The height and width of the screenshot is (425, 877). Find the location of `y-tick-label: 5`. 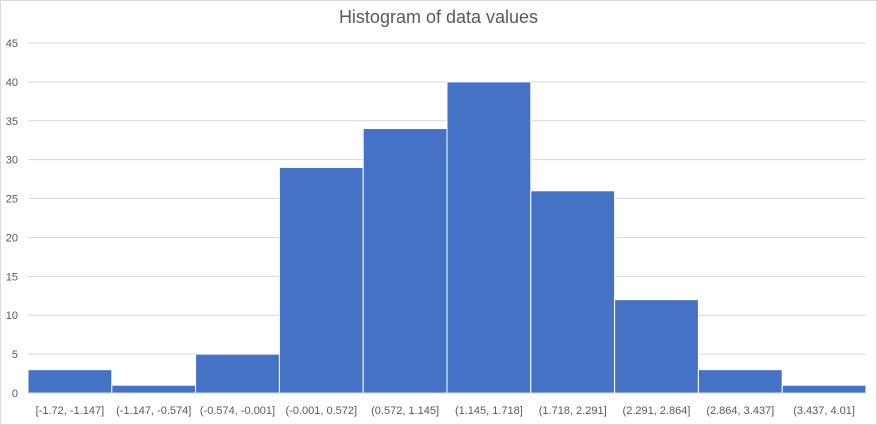

y-tick-label: 5 is located at coordinates (15, 355).